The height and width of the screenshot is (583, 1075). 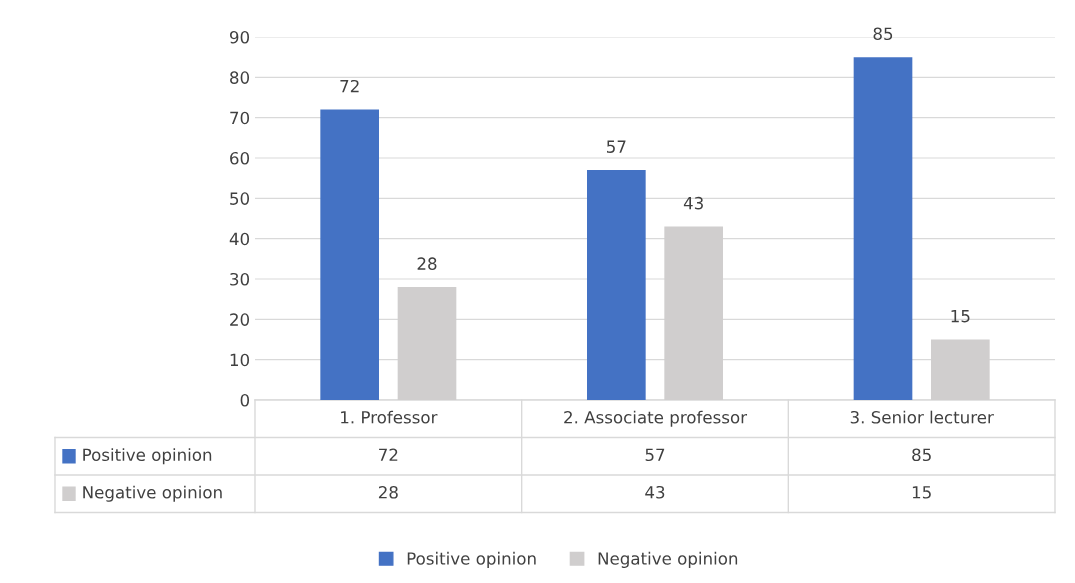 I want to click on text: 43, so click(x=655, y=492).